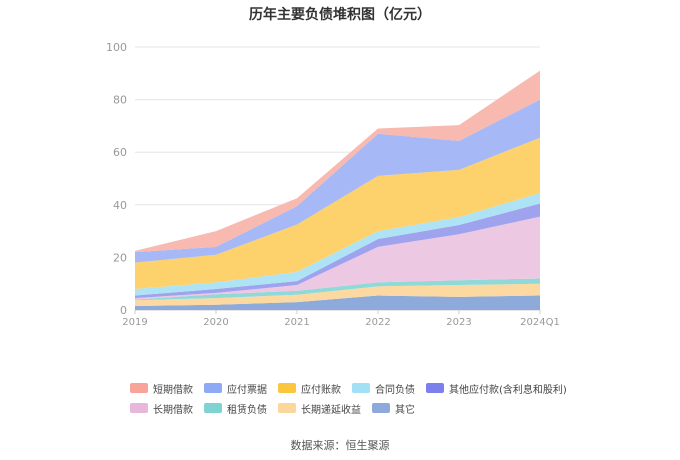 The width and height of the screenshot is (680, 460). I want to click on y-tick-label: 100, so click(116, 47).